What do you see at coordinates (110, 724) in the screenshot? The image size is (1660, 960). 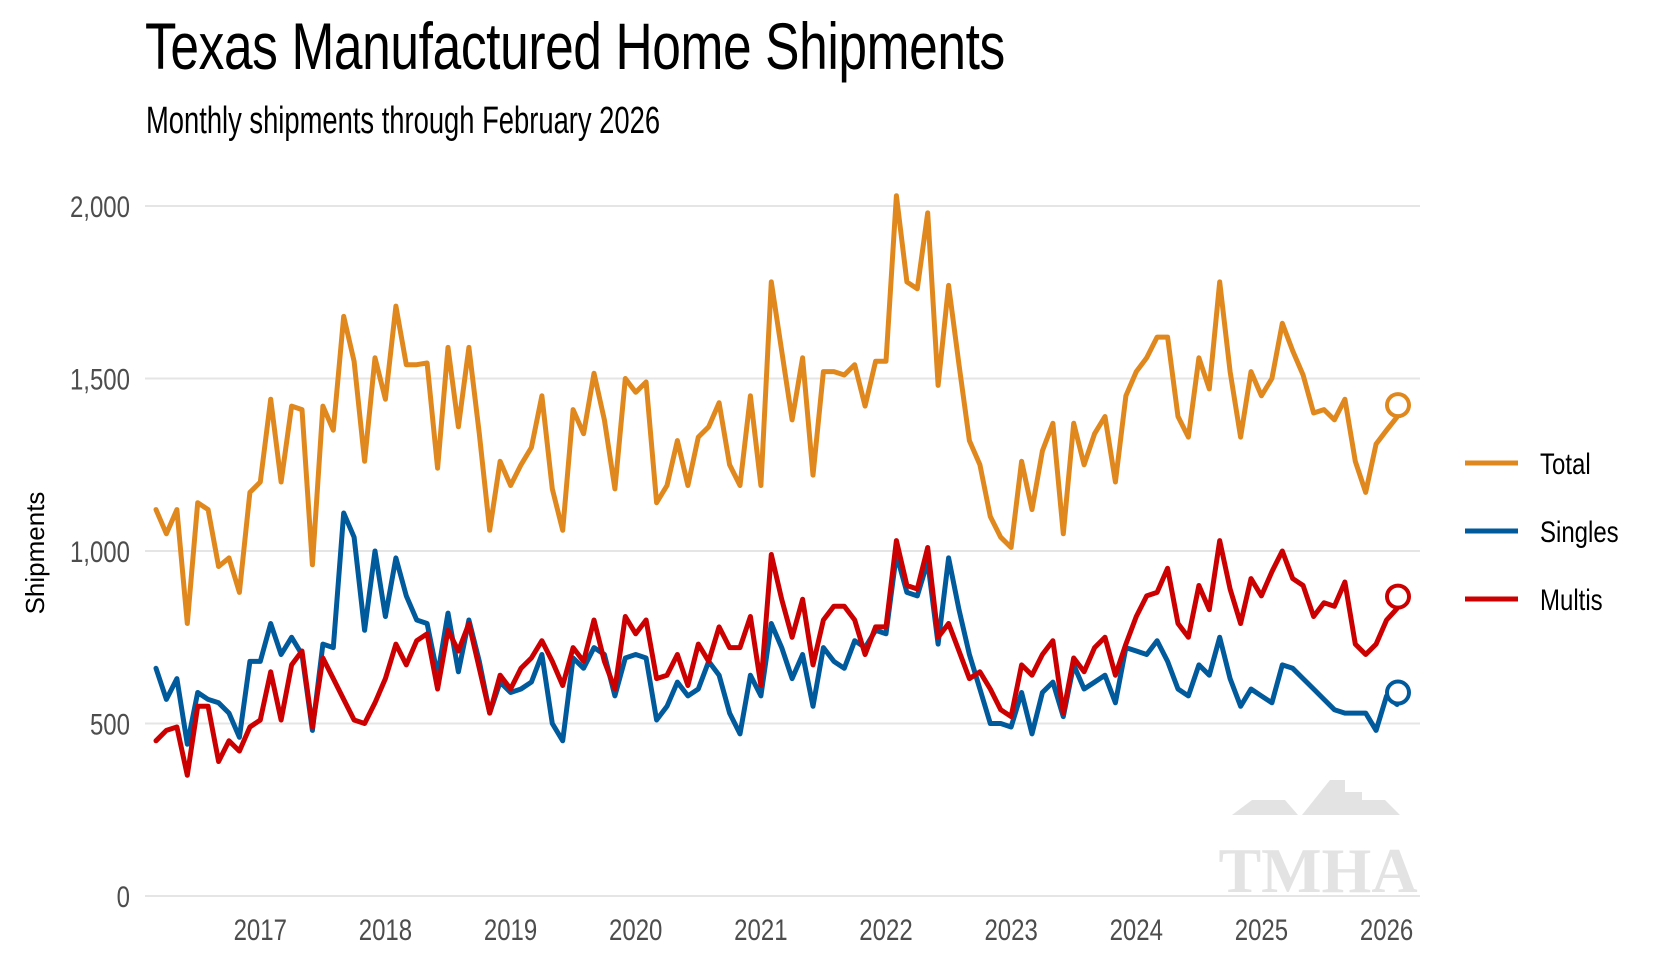 I see `y-tick-label: 500` at bounding box center [110, 724].